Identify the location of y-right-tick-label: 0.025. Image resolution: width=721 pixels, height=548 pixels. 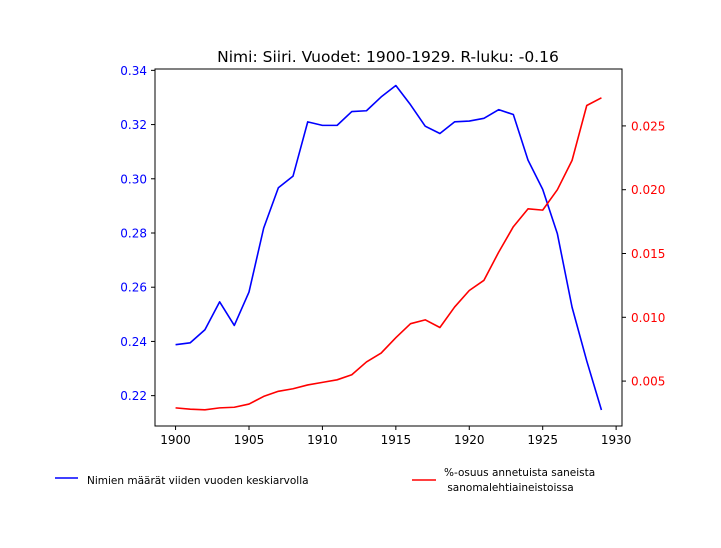
(648, 126).